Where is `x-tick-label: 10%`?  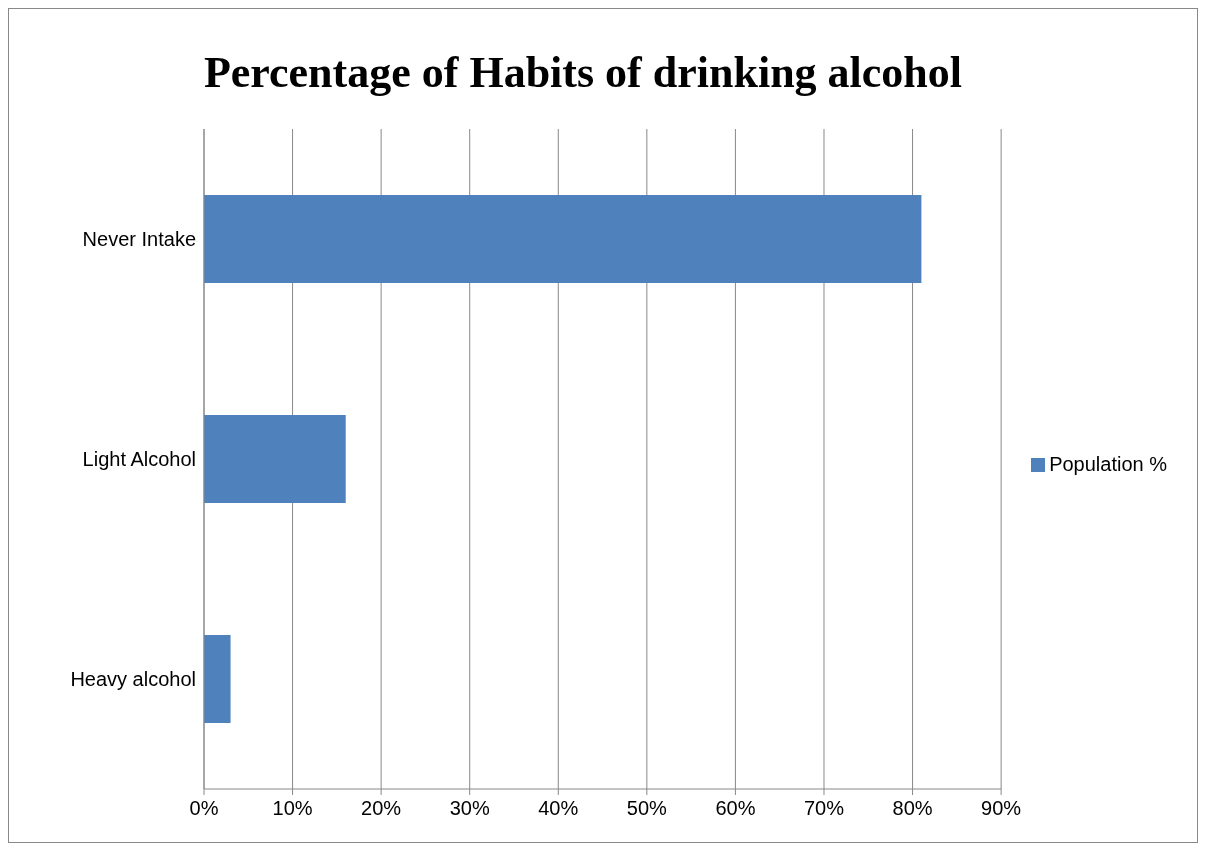
x-tick-label: 10% is located at coordinates (292, 808).